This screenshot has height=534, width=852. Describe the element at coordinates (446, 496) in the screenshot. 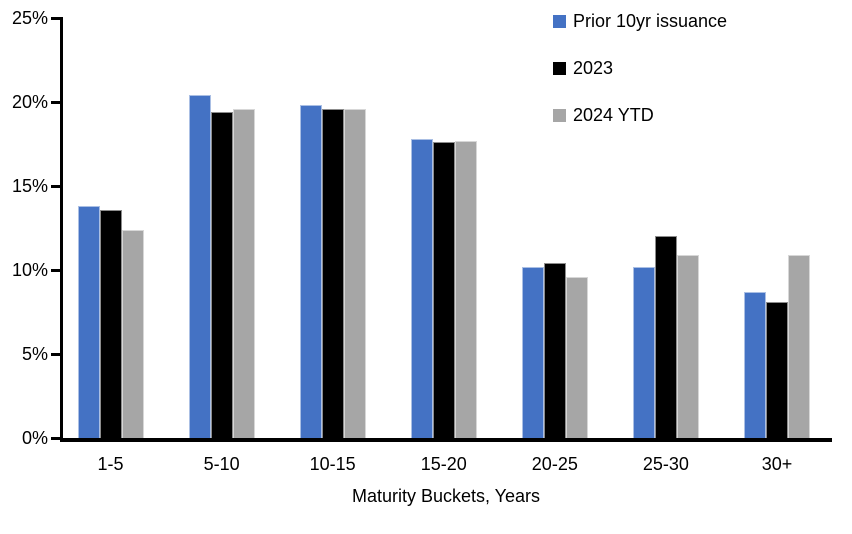

I see `x-axis-title: Maturity Buckets, Years` at that location.